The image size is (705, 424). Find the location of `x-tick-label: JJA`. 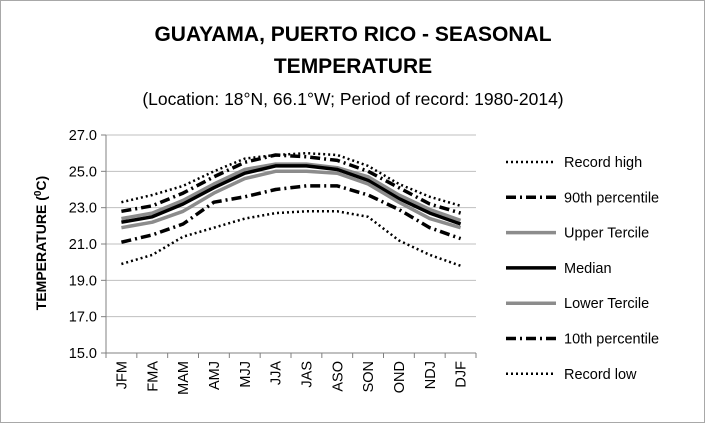

x-tick-label: JJA is located at coordinates (277, 373).